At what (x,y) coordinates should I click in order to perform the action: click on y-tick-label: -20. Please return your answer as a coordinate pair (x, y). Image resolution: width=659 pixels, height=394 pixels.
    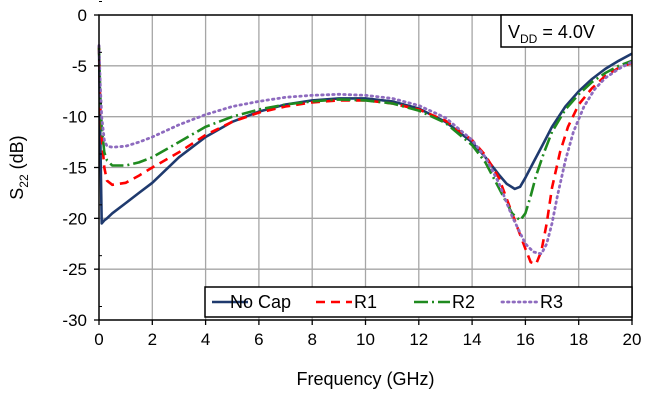
    Looking at the image, I should click on (74, 218).